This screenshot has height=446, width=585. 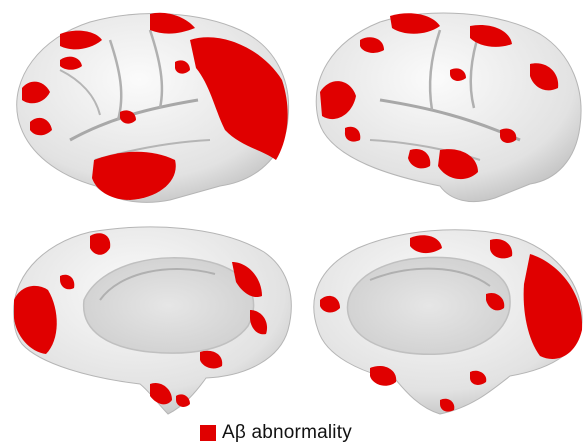 What do you see at coordinates (287, 432) in the screenshot?
I see `legend-label: Aβ abnormality` at bounding box center [287, 432].